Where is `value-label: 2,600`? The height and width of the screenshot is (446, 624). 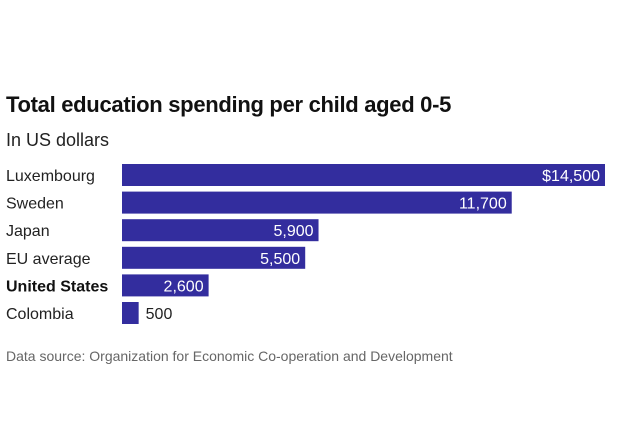 value-label: 2,600 is located at coordinates (184, 286).